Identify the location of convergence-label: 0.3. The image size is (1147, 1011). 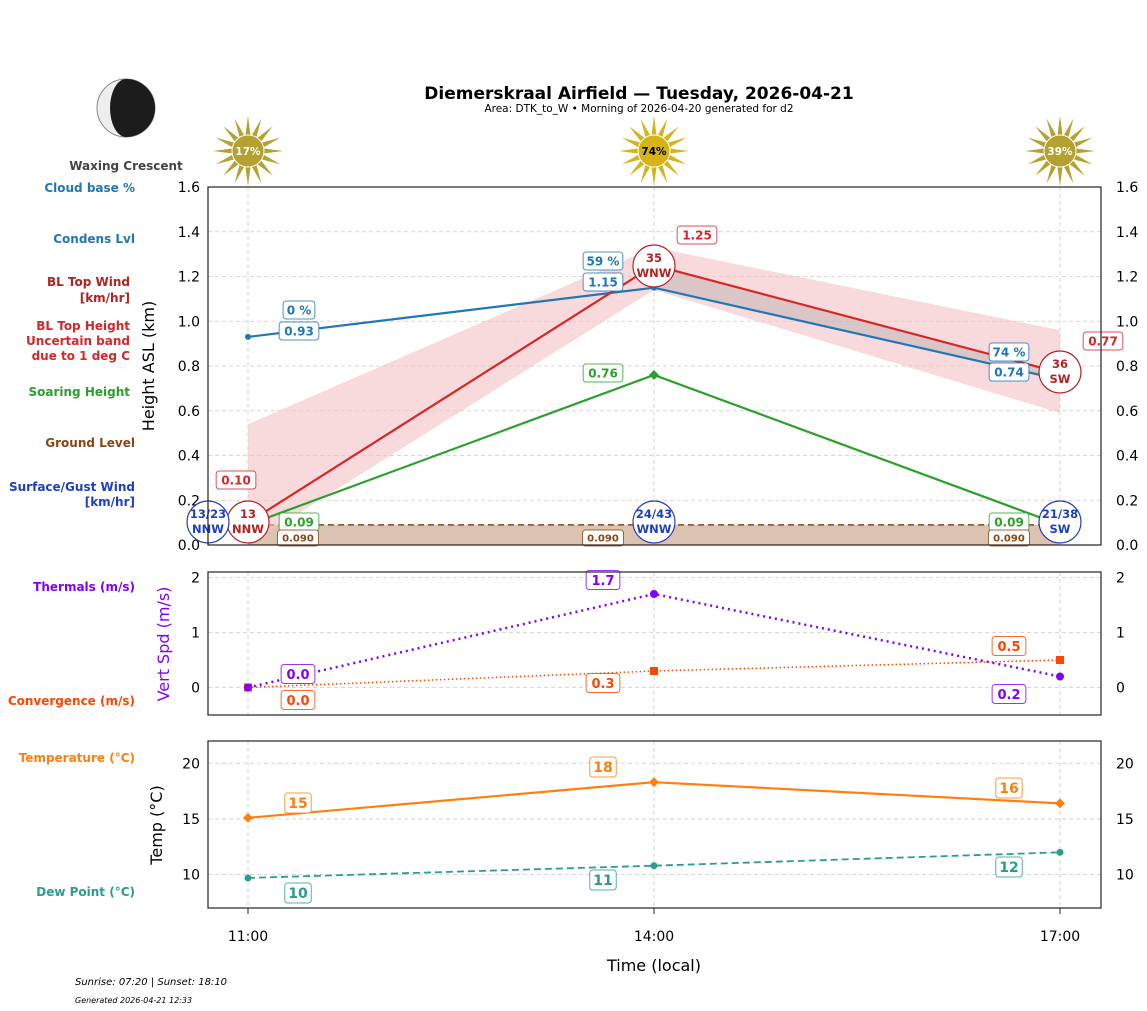
(602, 684).